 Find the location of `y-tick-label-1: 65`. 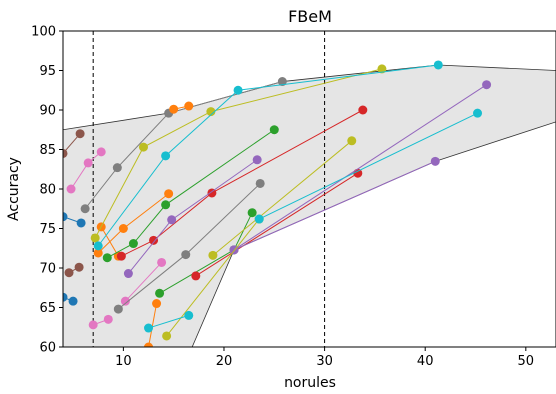

y-tick-label-1: 65 is located at coordinates (47, 308).